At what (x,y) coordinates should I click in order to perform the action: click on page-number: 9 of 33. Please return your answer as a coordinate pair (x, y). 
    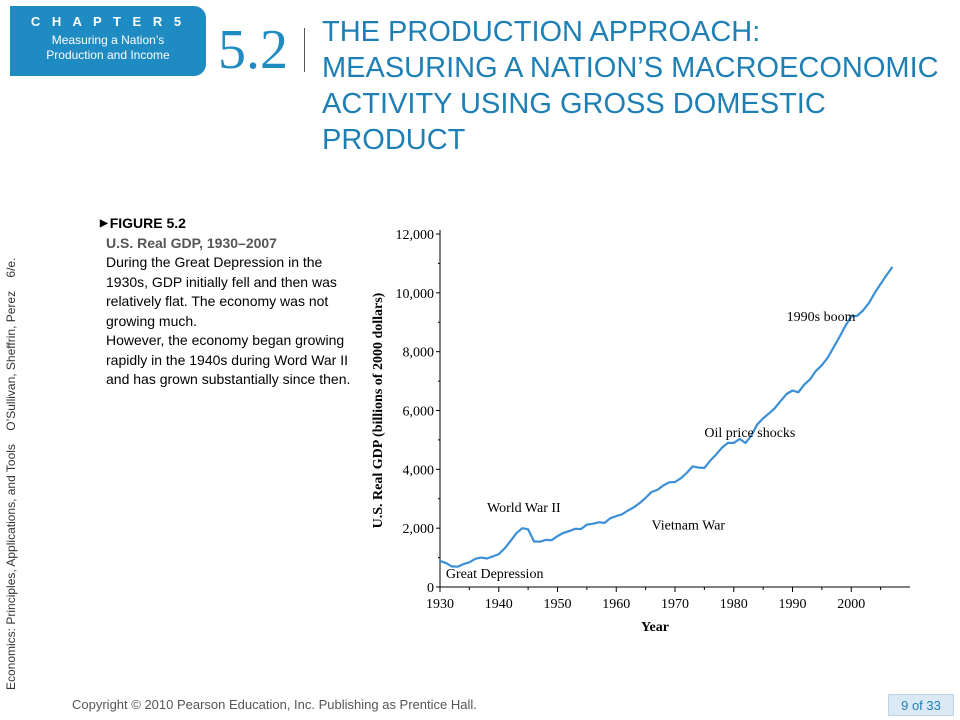
    Looking at the image, I should click on (921, 705).